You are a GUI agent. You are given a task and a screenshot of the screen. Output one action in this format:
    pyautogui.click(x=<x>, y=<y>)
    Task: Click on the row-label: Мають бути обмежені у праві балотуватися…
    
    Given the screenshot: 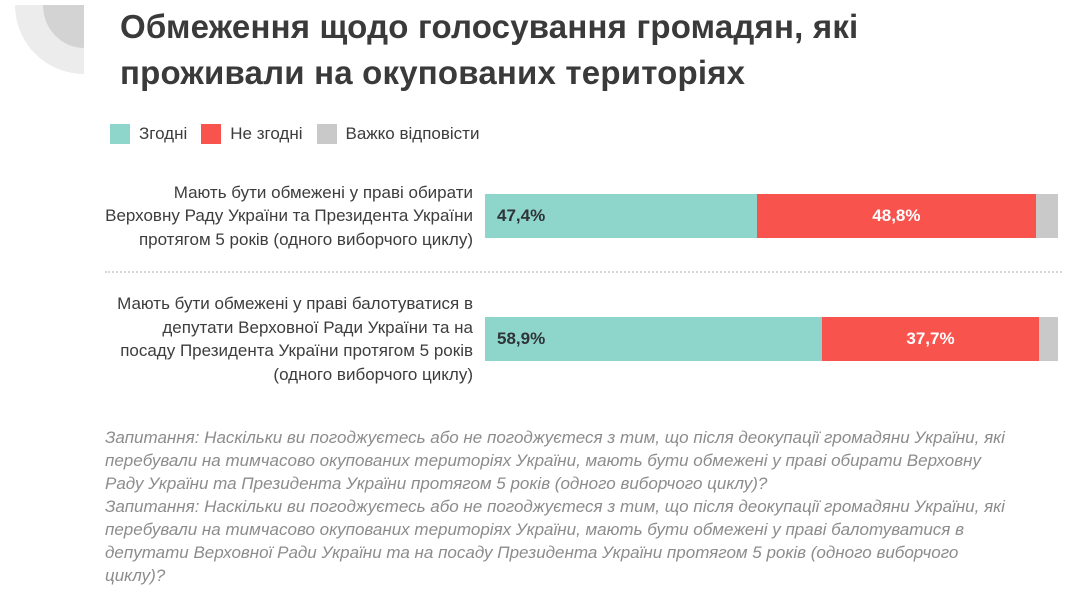 What is the action you would take?
    pyautogui.click(x=295, y=339)
    